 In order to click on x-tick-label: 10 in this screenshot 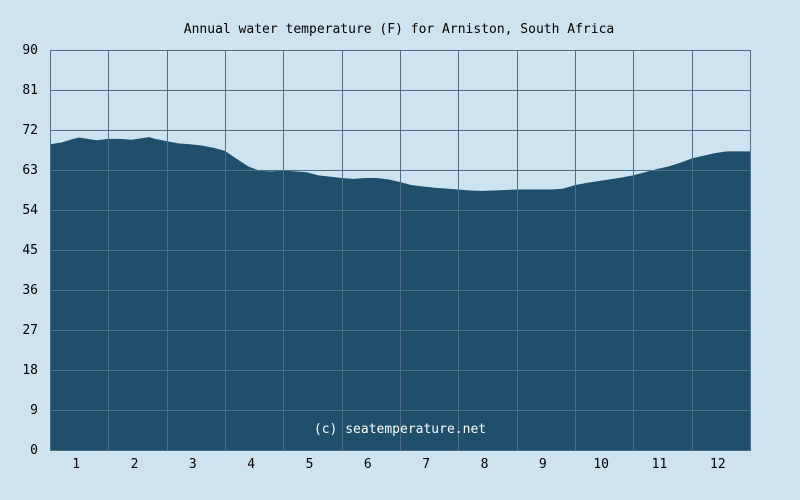, I will do `click(601, 464)`.